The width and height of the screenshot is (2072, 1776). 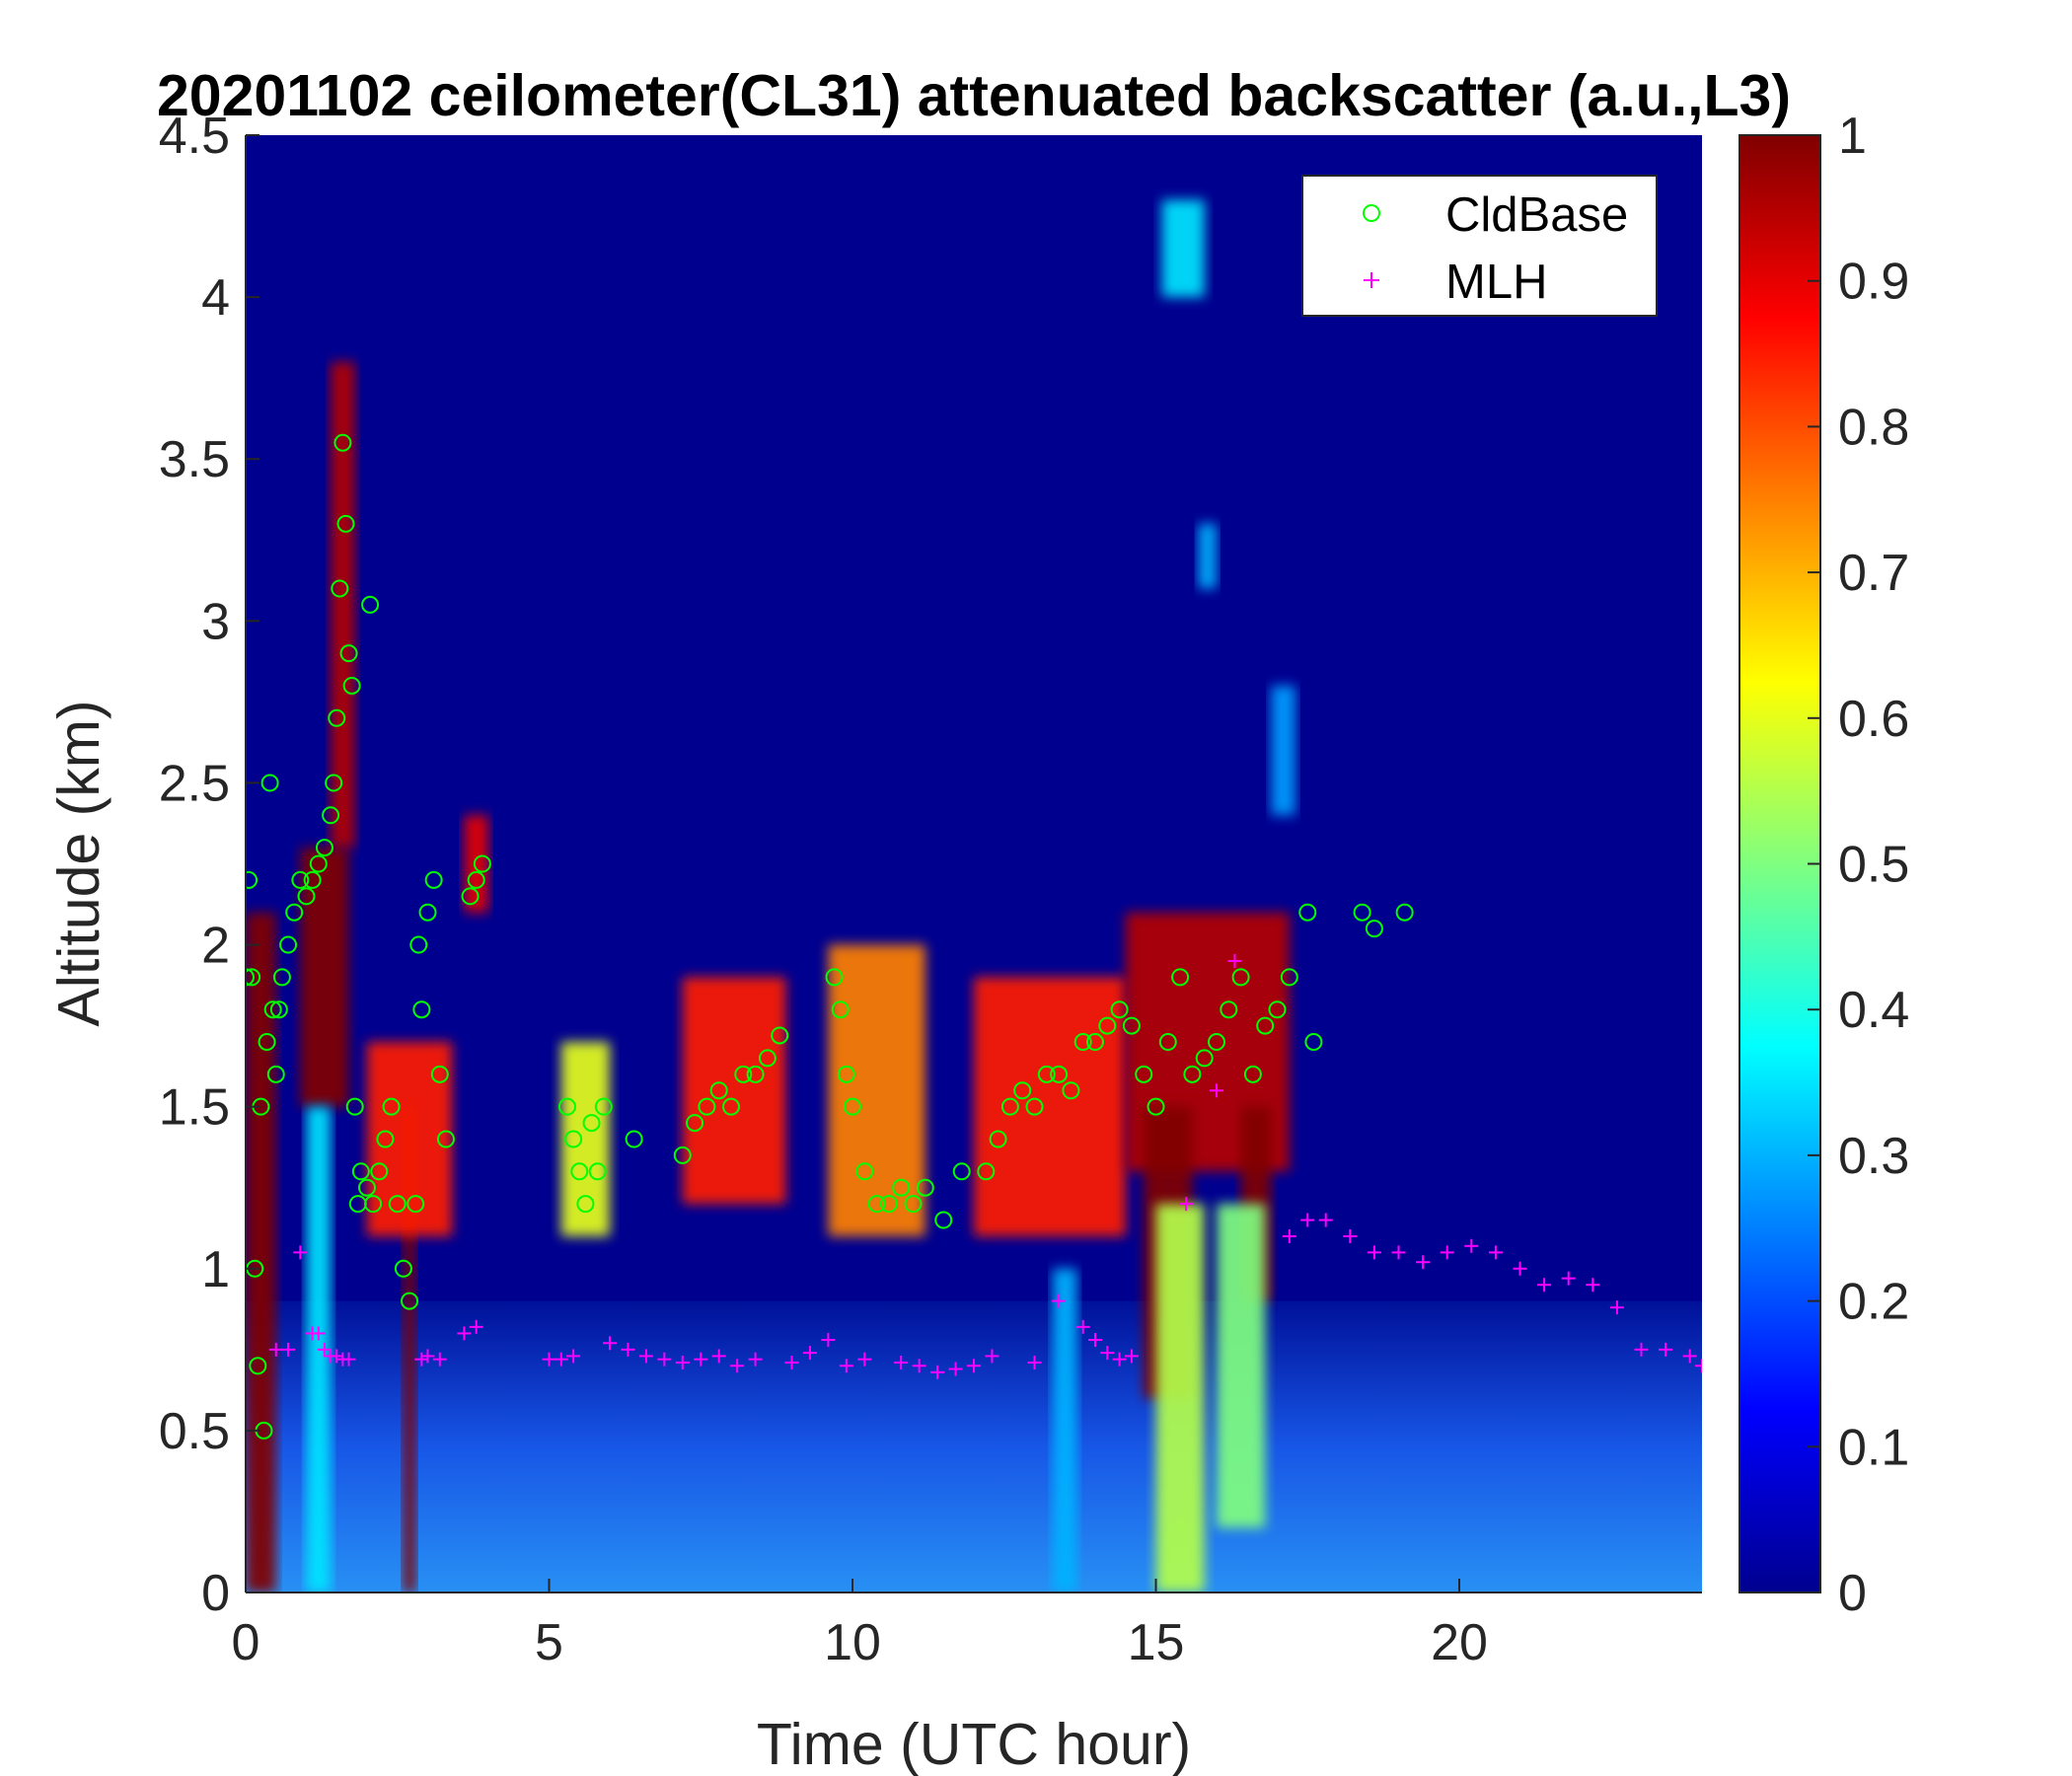 What do you see at coordinates (1480, 246) in the screenshot?
I see `legend-box` at bounding box center [1480, 246].